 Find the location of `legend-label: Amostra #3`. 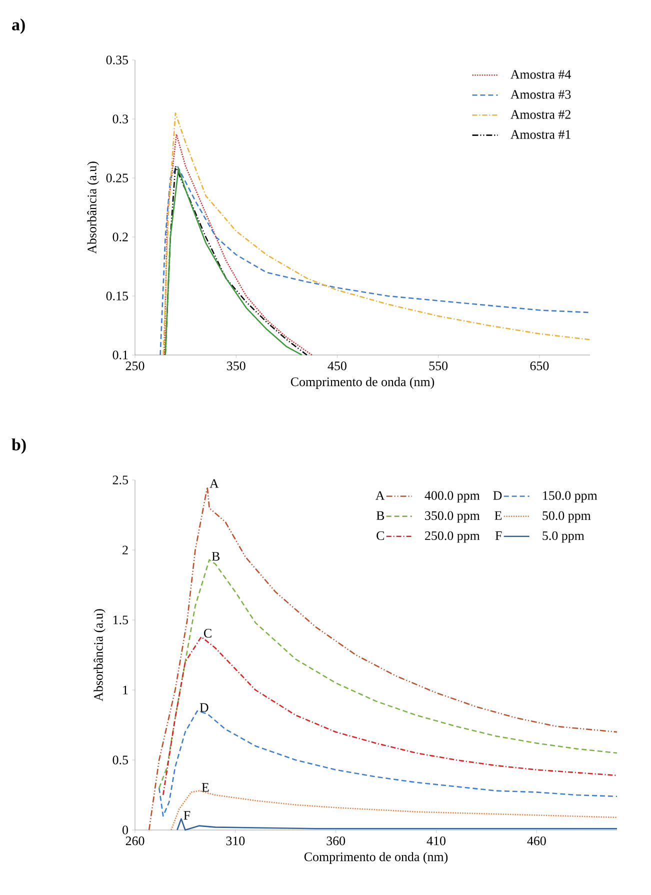

legend-label: Amostra #3 is located at coordinates (540, 94).